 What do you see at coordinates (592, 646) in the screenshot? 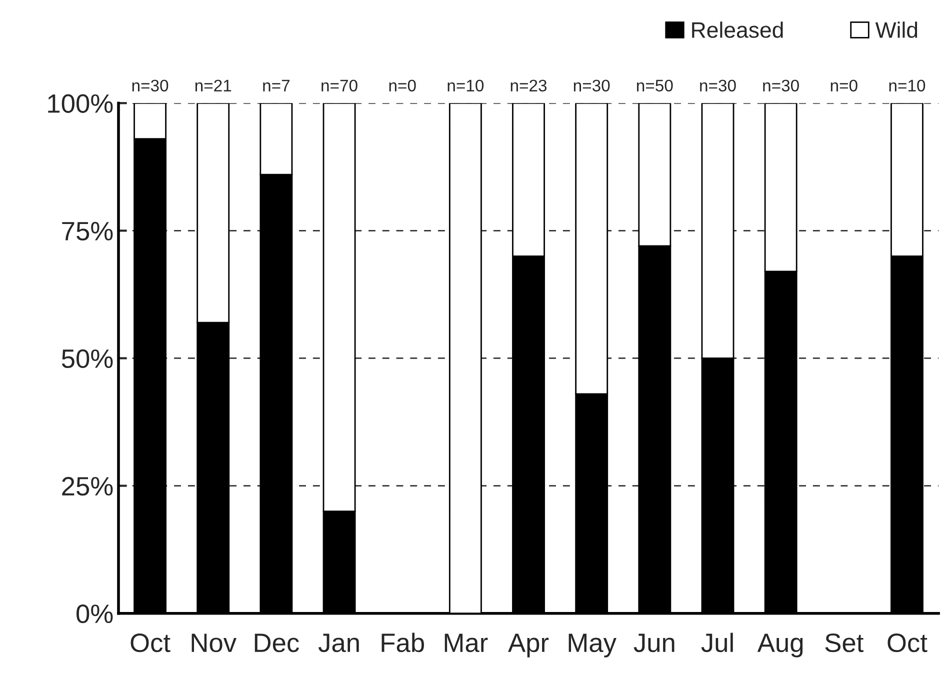
I see `x-tick-label: May` at bounding box center [592, 646].